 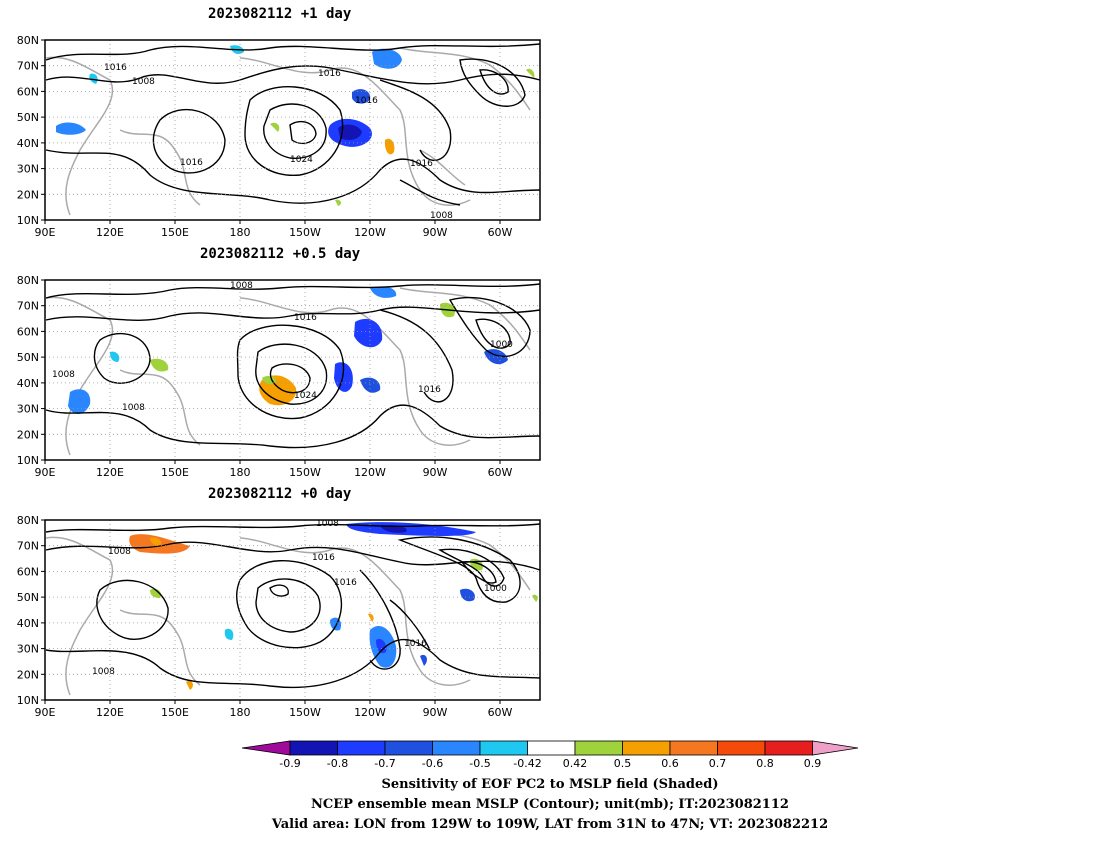 I want to click on colorbar-tick-label: 0.7, so click(x=718, y=763).